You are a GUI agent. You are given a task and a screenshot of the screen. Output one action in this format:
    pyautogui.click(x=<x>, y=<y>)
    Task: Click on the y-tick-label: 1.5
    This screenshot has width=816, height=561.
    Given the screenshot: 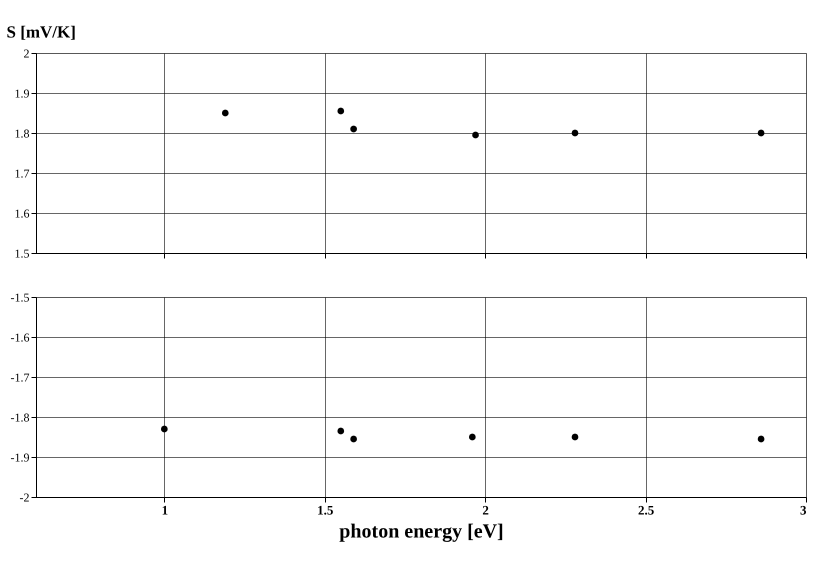 What is the action you would take?
    pyautogui.click(x=22, y=253)
    